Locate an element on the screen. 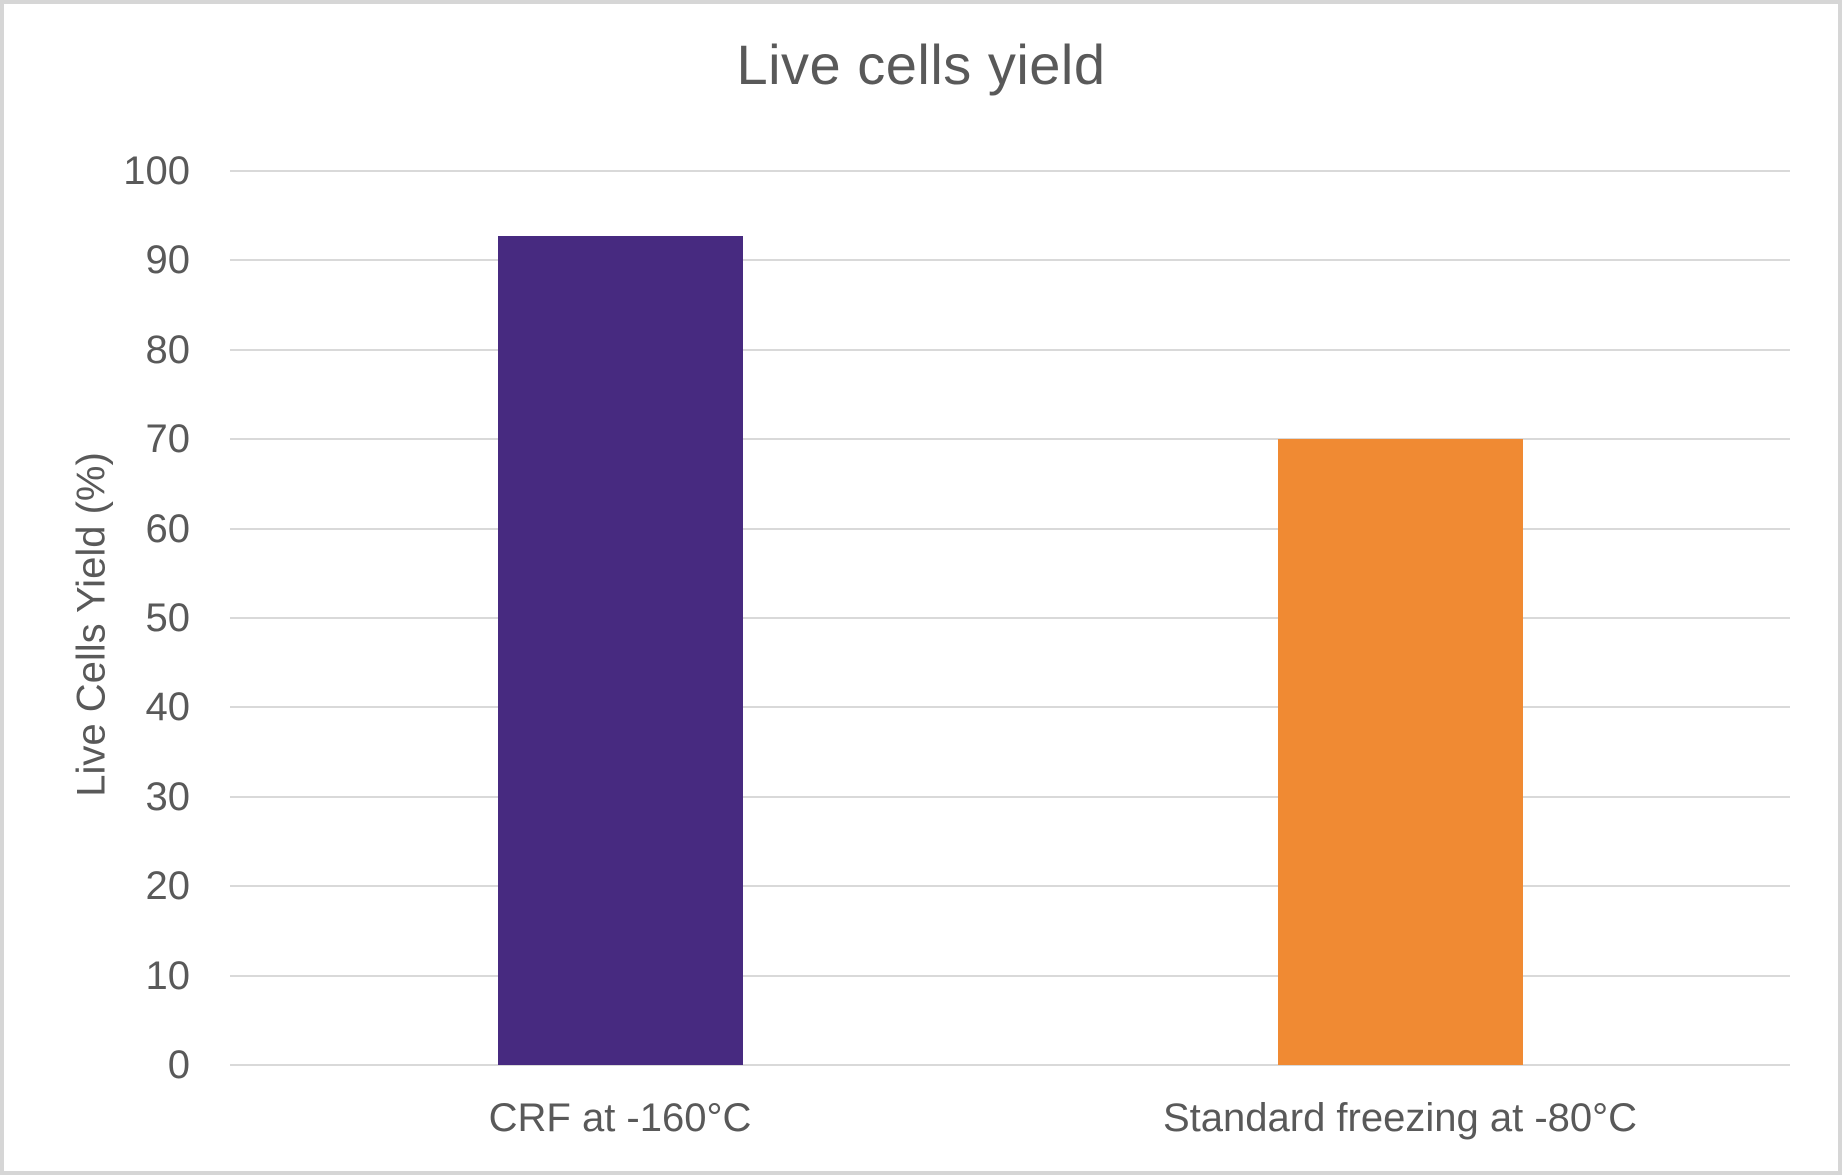 This screenshot has height=1175, width=1842. x-category-label-2: Standard freezing at -80°C is located at coordinates (1400, 1118).